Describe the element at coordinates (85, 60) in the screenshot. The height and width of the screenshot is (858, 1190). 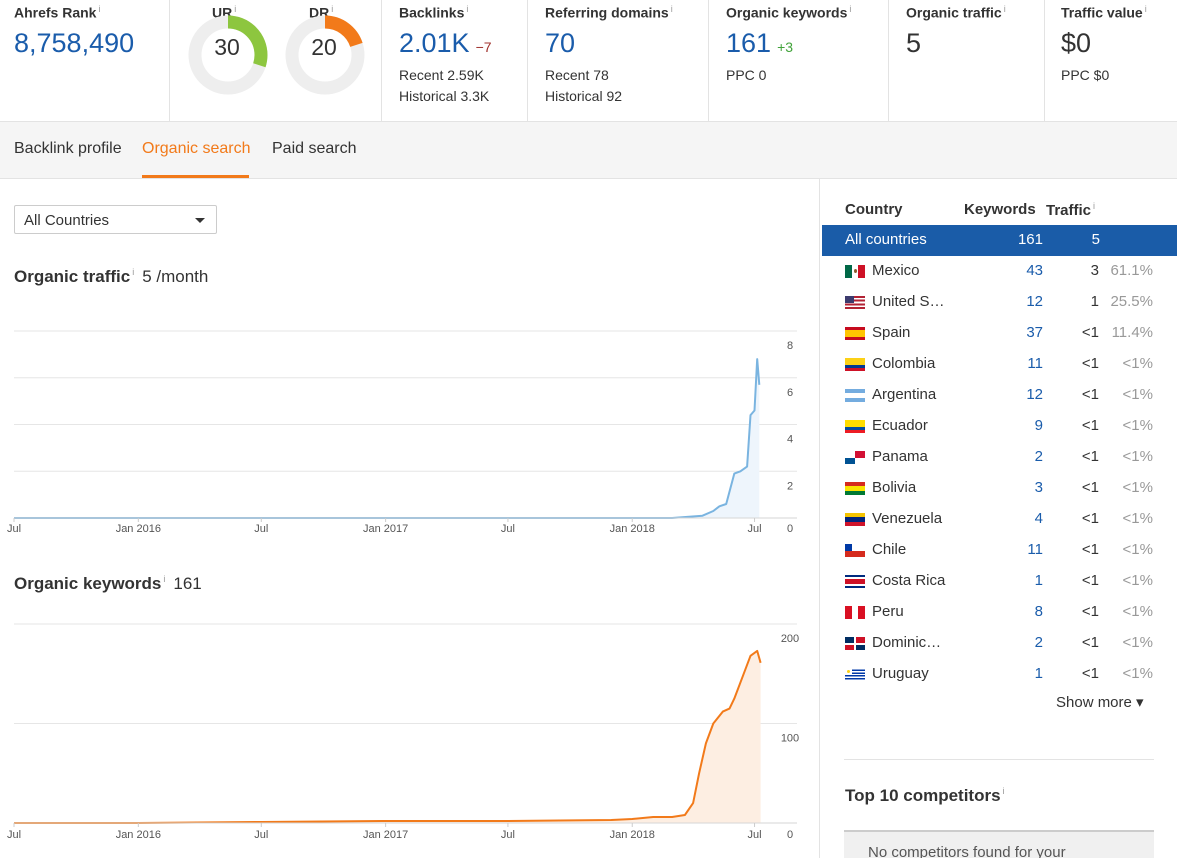
I see `metric-ahrefs-rank: Ahrefs Rank i 8,758,490` at that location.